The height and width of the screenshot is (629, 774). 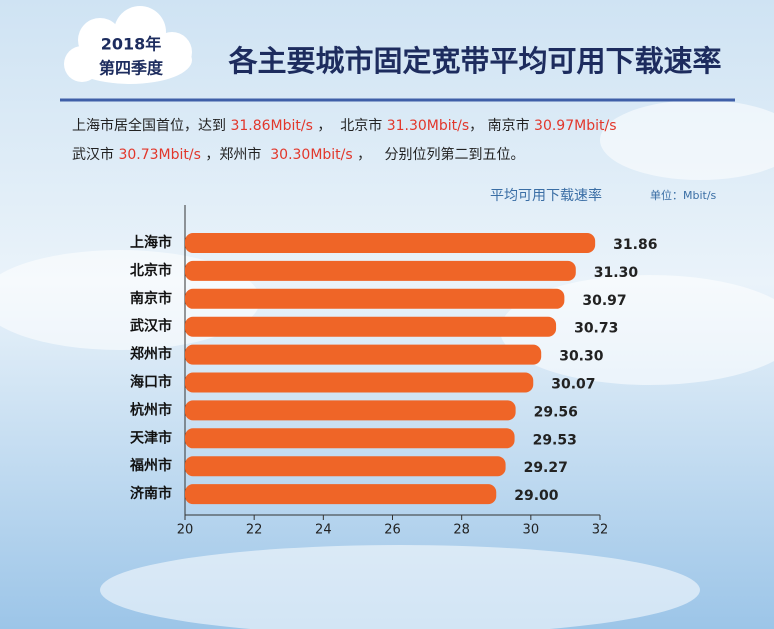 I want to click on description-segment: ，郑州市, so click(x=235, y=154).